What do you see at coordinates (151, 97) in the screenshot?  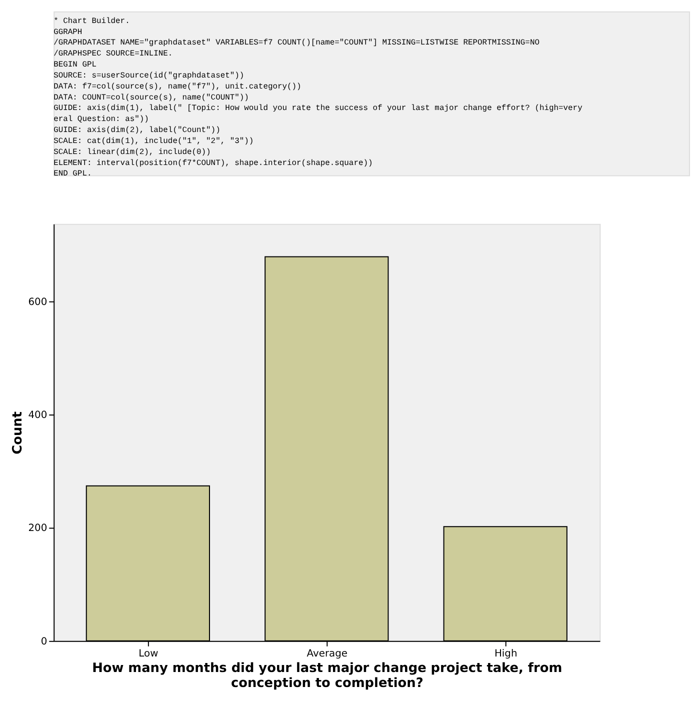 I see `text: DATA: COUNT=col(source(s), name("COUNT"))` at bounding box center [151, 97].